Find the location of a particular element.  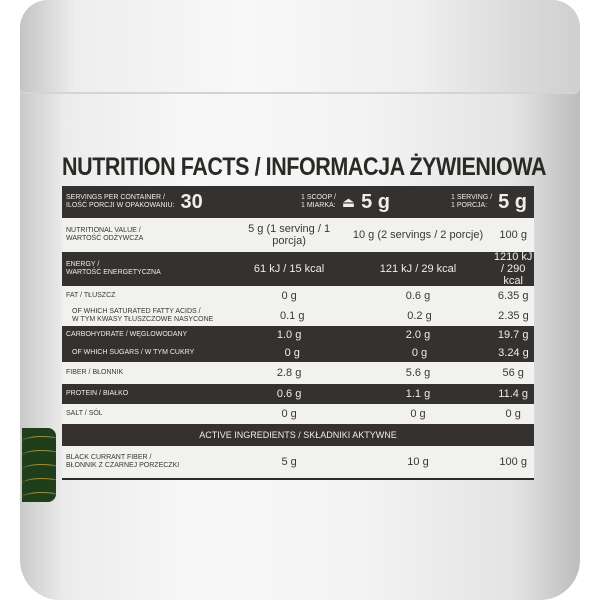

nutrient-row: FIBER / BŁONNIK 2.8 g 5.6 g 56 g is located at coordinates (298, 373).